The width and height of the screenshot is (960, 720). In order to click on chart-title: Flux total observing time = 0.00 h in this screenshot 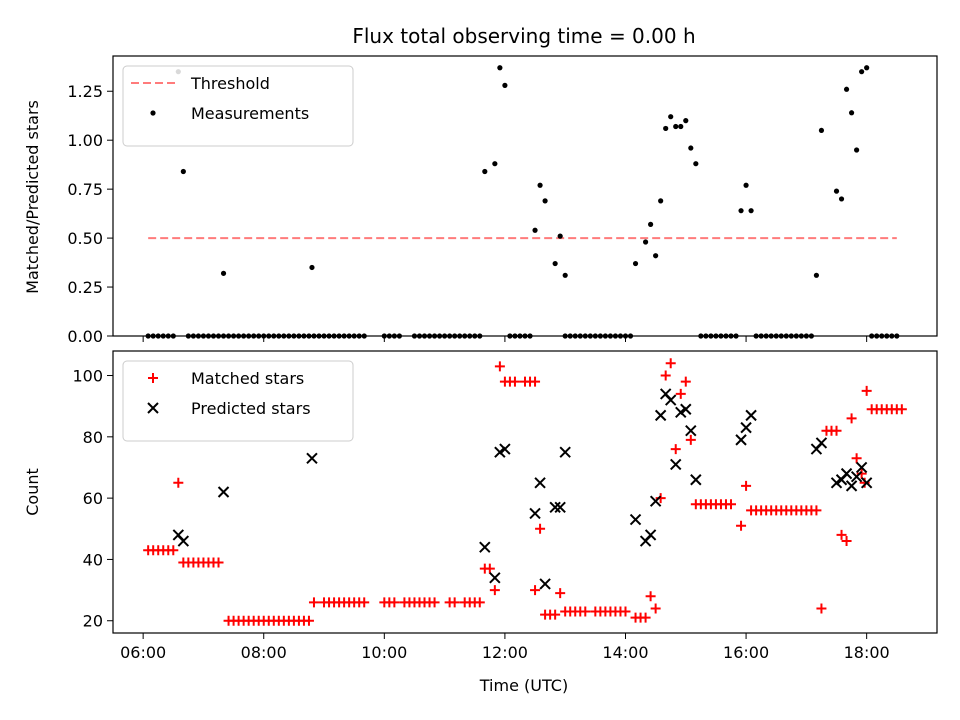, I will do `click(523, 36)`.